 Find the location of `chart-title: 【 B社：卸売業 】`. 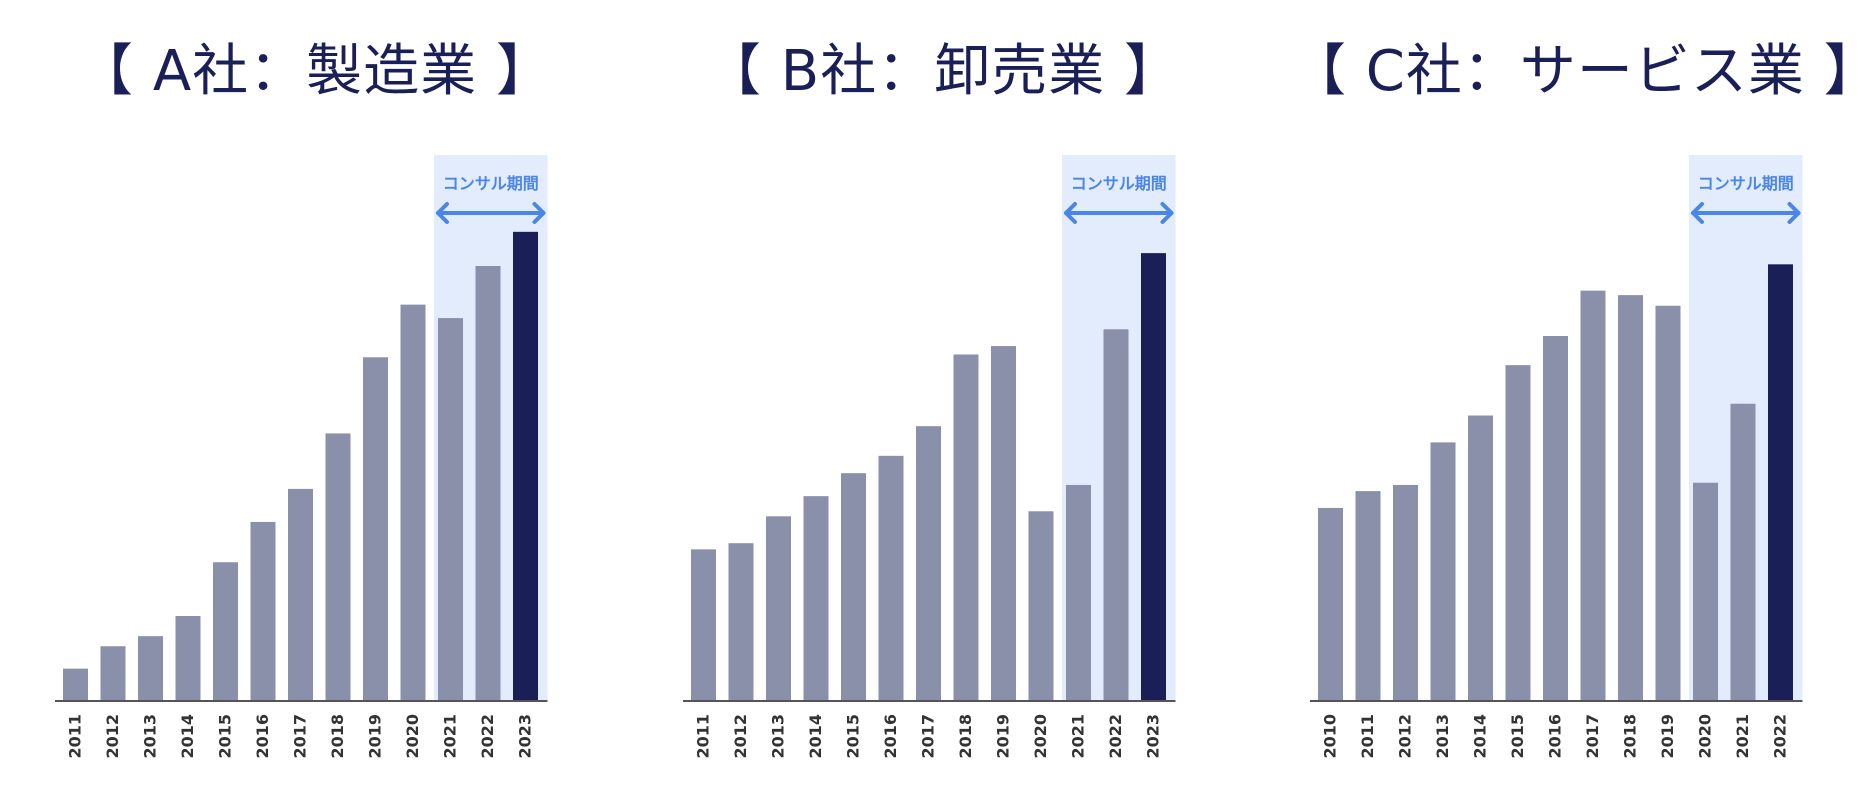

chart-title: 【 B社：卸売業 】 is located at coordinates (943, 71).